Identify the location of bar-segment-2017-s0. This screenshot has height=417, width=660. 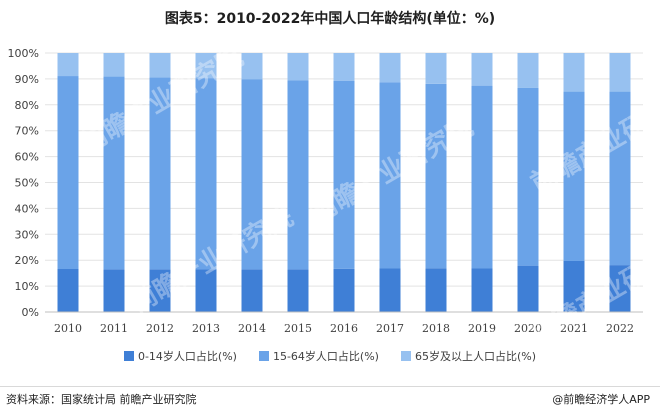
(390, 290).